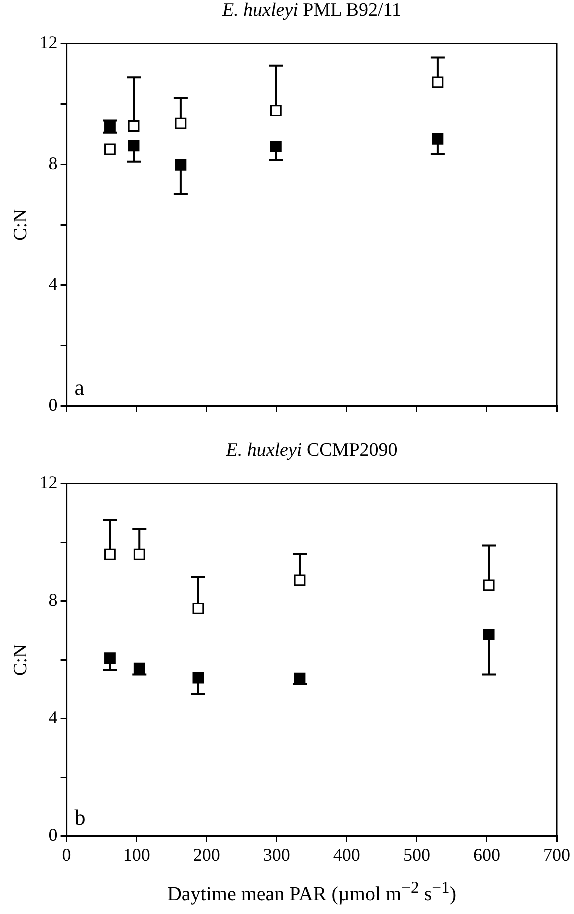  What do you see at coordinates (312, 450) in the screenshot?
I see `chart-title: E. huxleyi CCMP2090` at bounding box center [312, 450].